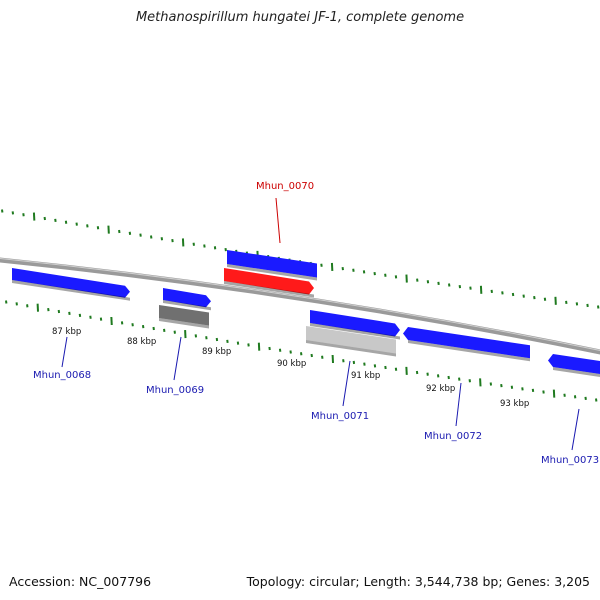 The width and height of the screenshot is (600, 600). I want to click on scale-label: 90 kbp, so click(291, 364).